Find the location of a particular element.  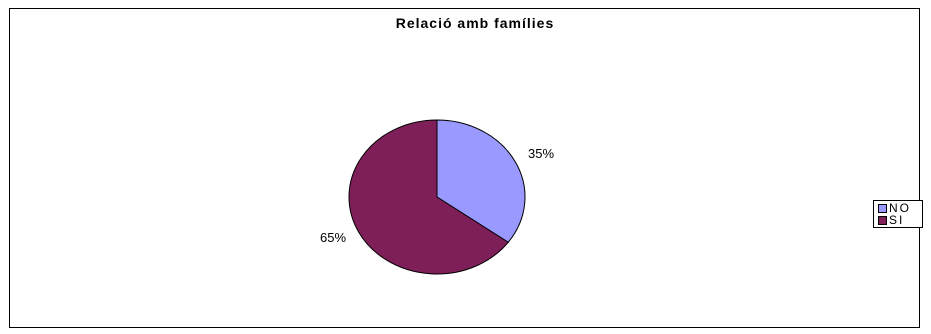

legend-label-si: SI is located at coordinates (897, 220).